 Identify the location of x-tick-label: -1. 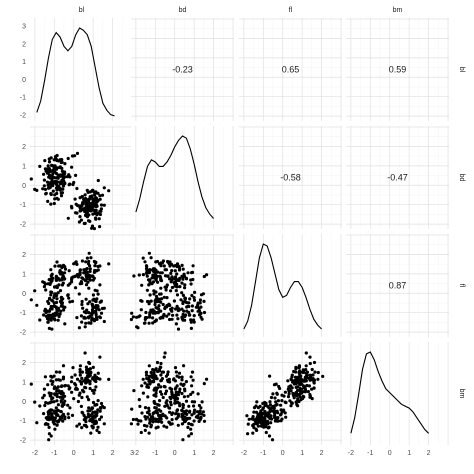
(54, 453).